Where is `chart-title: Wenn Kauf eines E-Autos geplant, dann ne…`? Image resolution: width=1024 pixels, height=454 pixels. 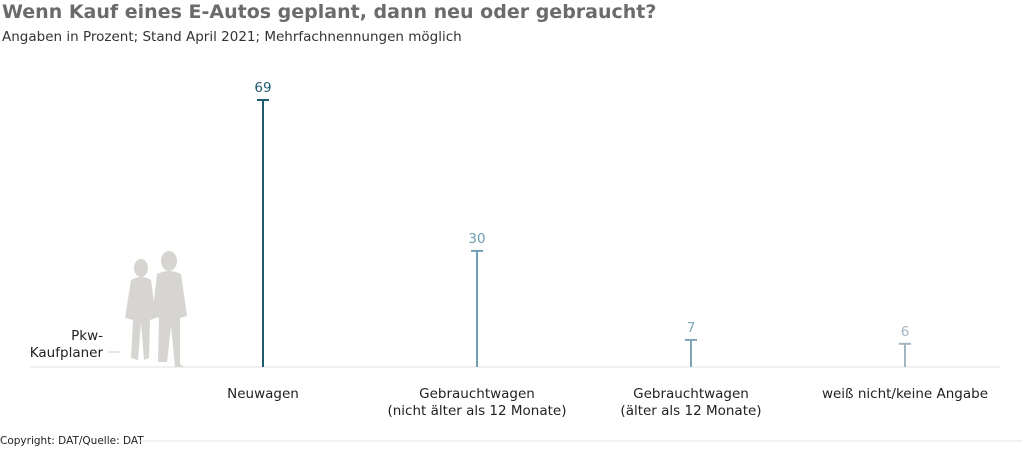
chart-title: Wenn Kauf eines E-Autos geplant, dann ne… is located at coordinates (329, 12).